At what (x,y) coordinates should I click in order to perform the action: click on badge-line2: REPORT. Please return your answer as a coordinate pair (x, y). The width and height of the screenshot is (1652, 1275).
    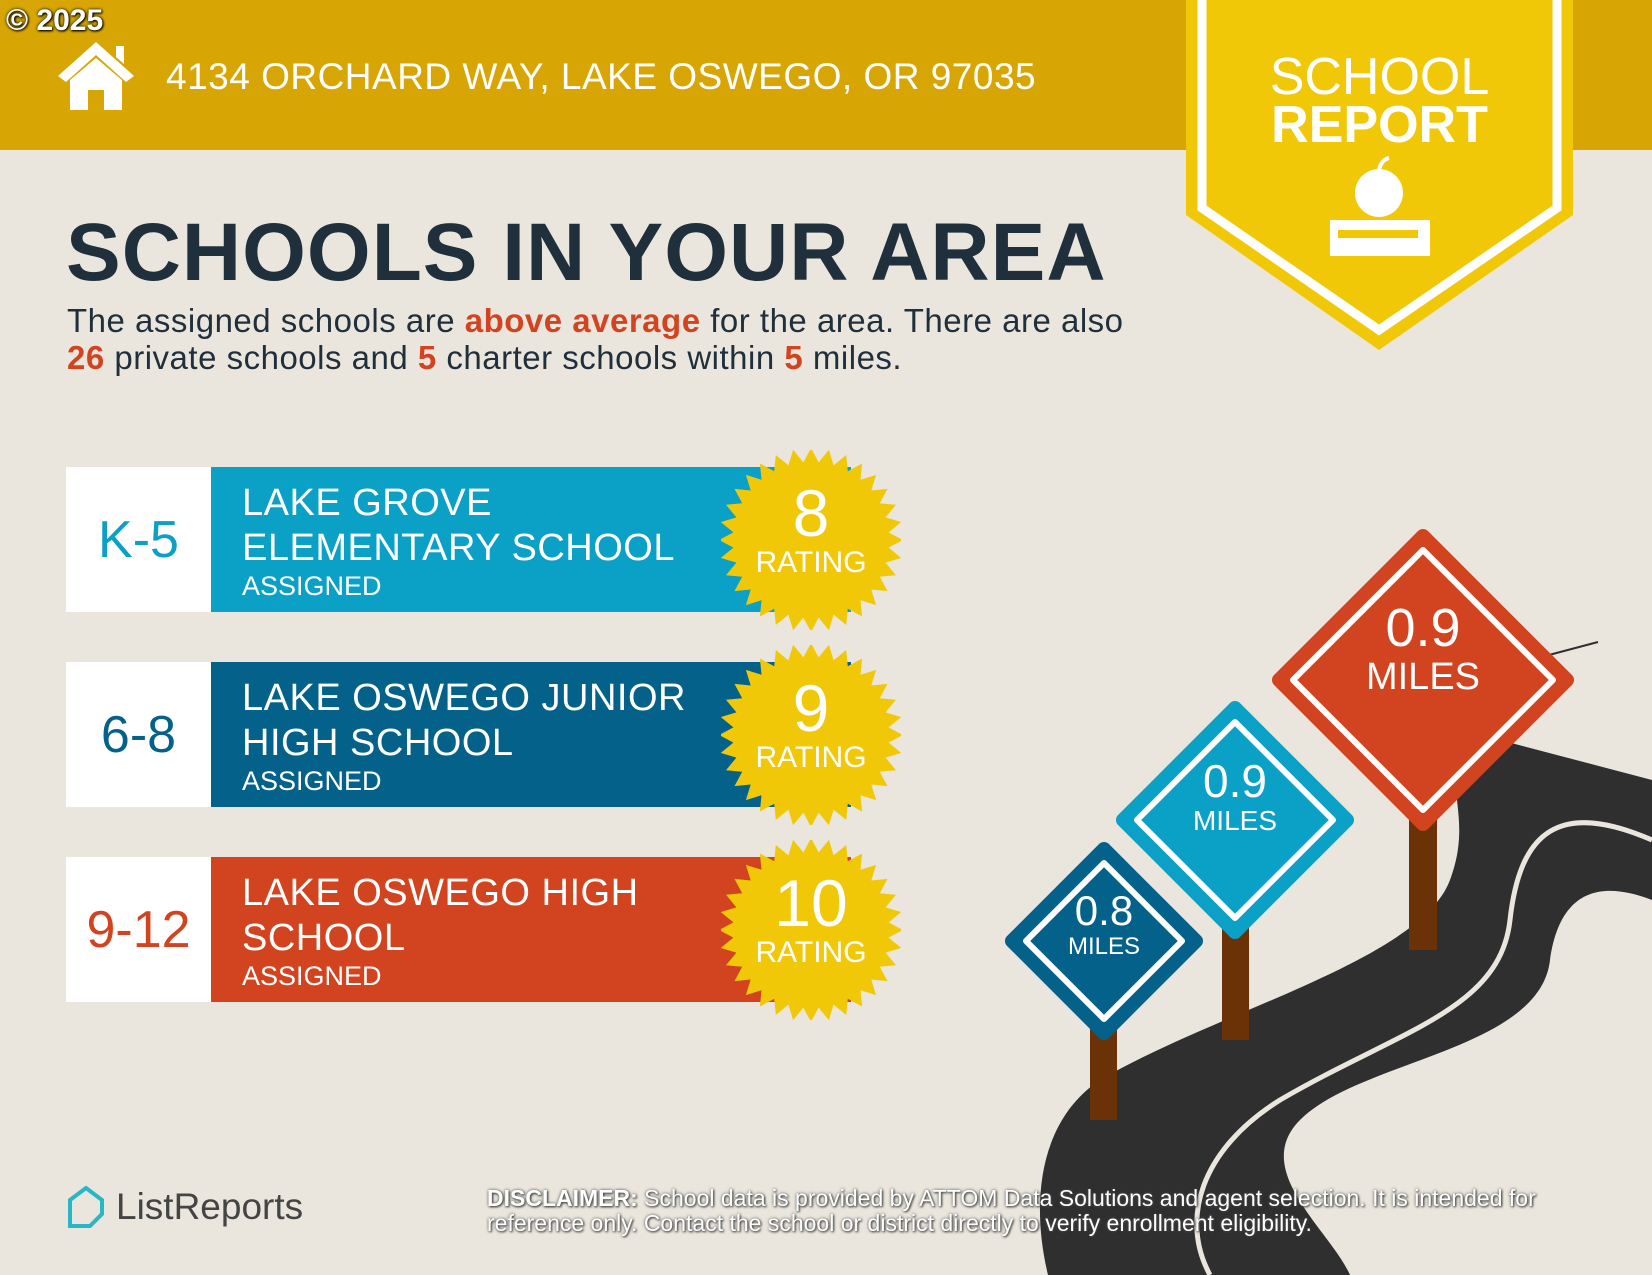
    Looking at the image, I should click on (1379, 125).